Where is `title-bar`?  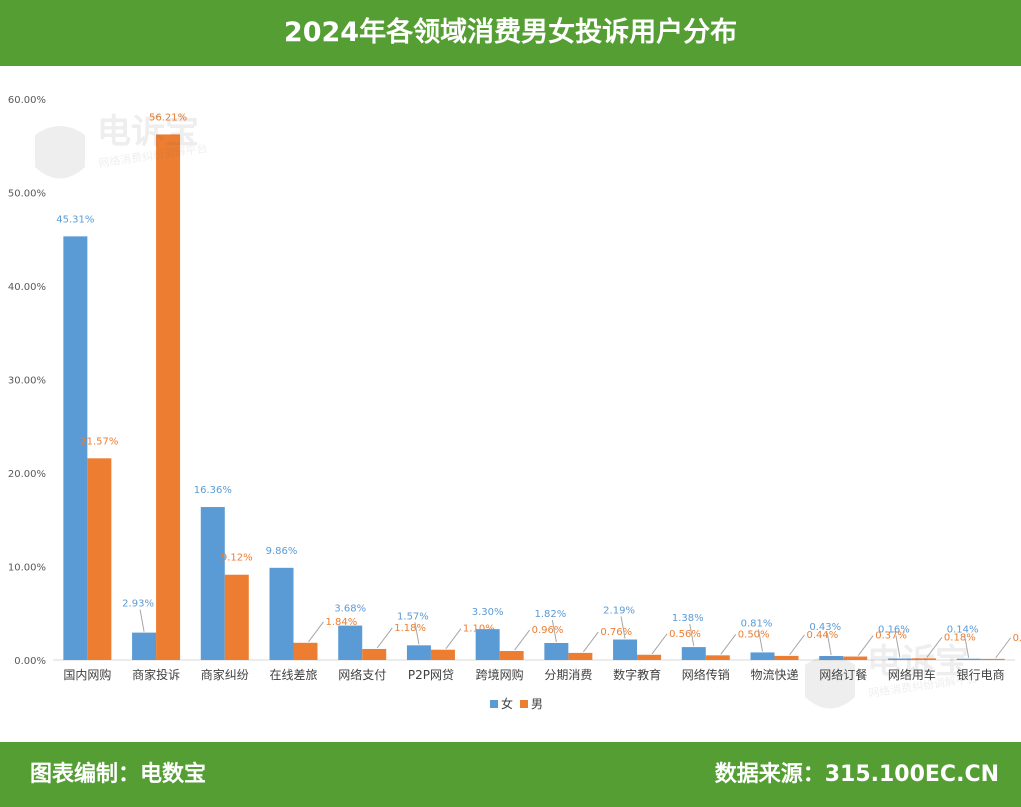 title-bar is located at coordinates (510, 33).